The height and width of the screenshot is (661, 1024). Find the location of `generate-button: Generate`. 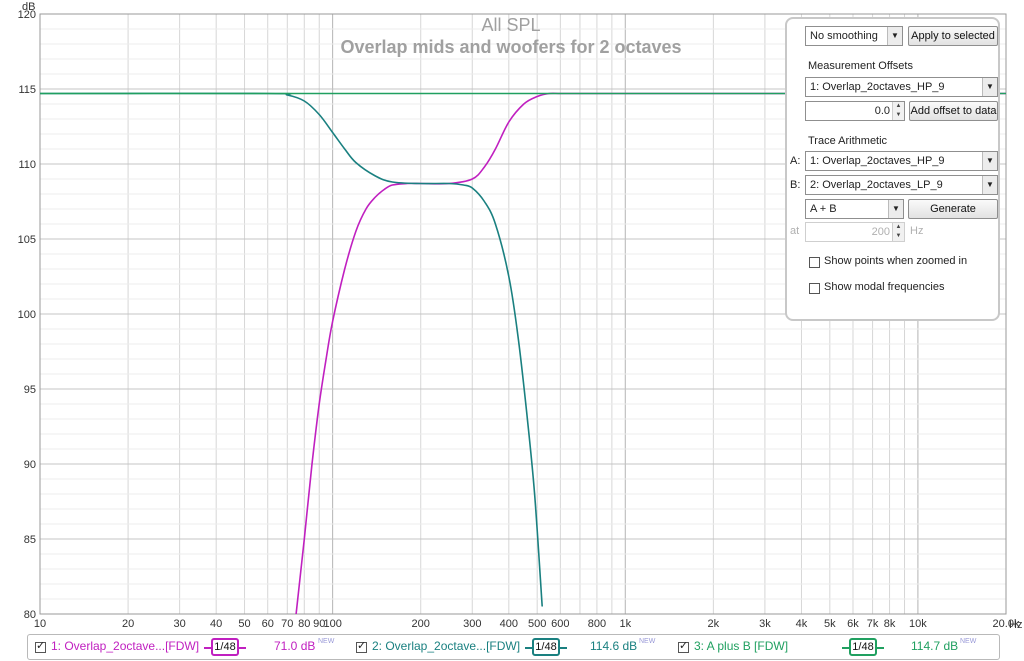

generate-button: Generate is located at coordinates (953, 209).